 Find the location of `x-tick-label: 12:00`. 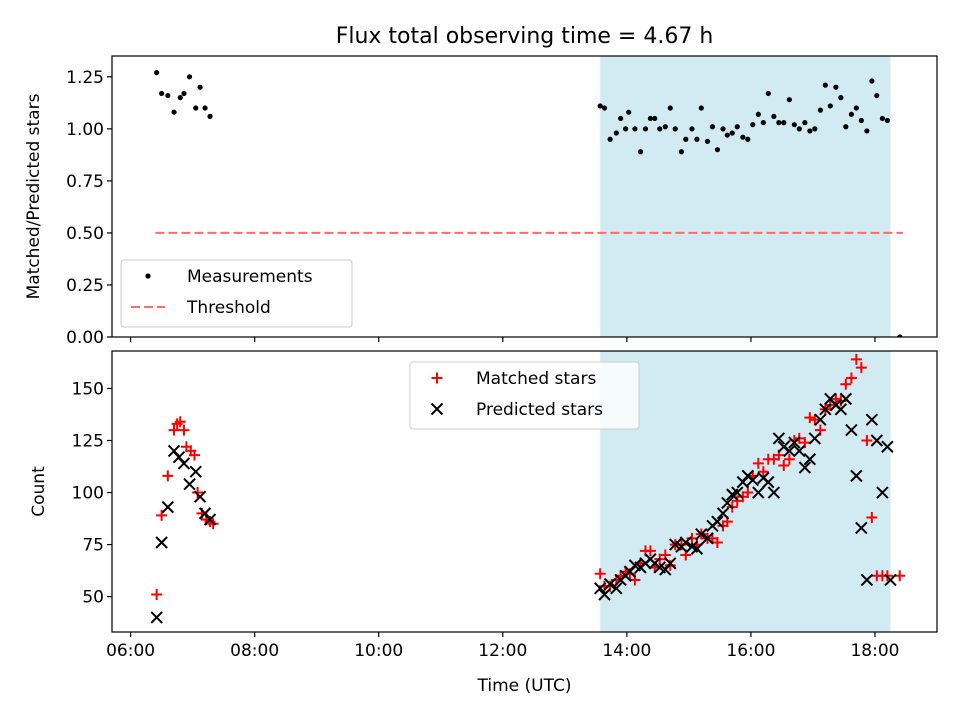

x-tick-label: 12:00 is located at coordinates (502, 651).